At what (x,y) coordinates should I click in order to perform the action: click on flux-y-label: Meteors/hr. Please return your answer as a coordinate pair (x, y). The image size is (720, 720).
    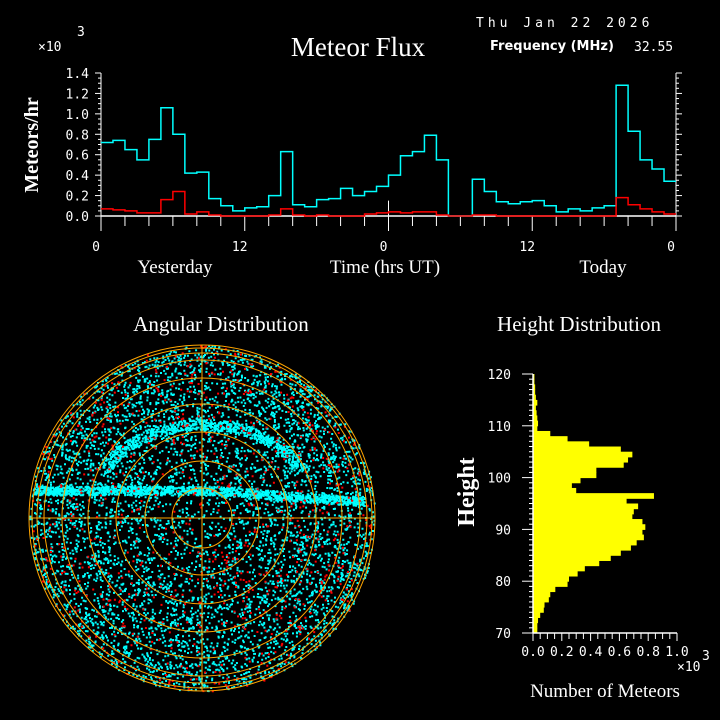
    Looking at the image, I should click on (32, 145).